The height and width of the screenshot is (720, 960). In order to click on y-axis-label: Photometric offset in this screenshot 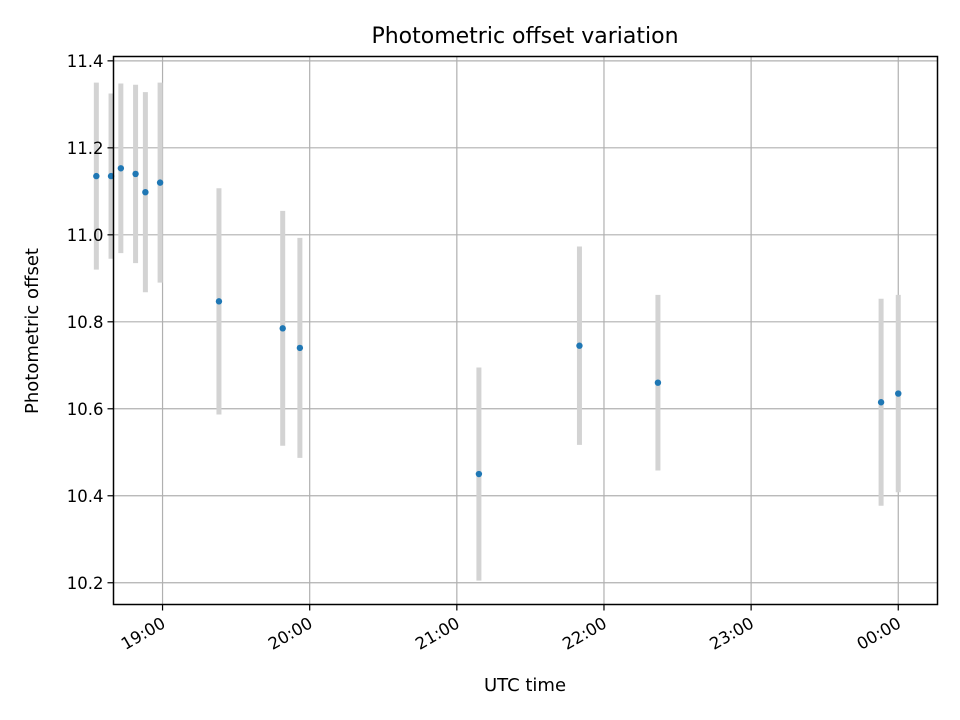, I will do `click(32, 331)`.